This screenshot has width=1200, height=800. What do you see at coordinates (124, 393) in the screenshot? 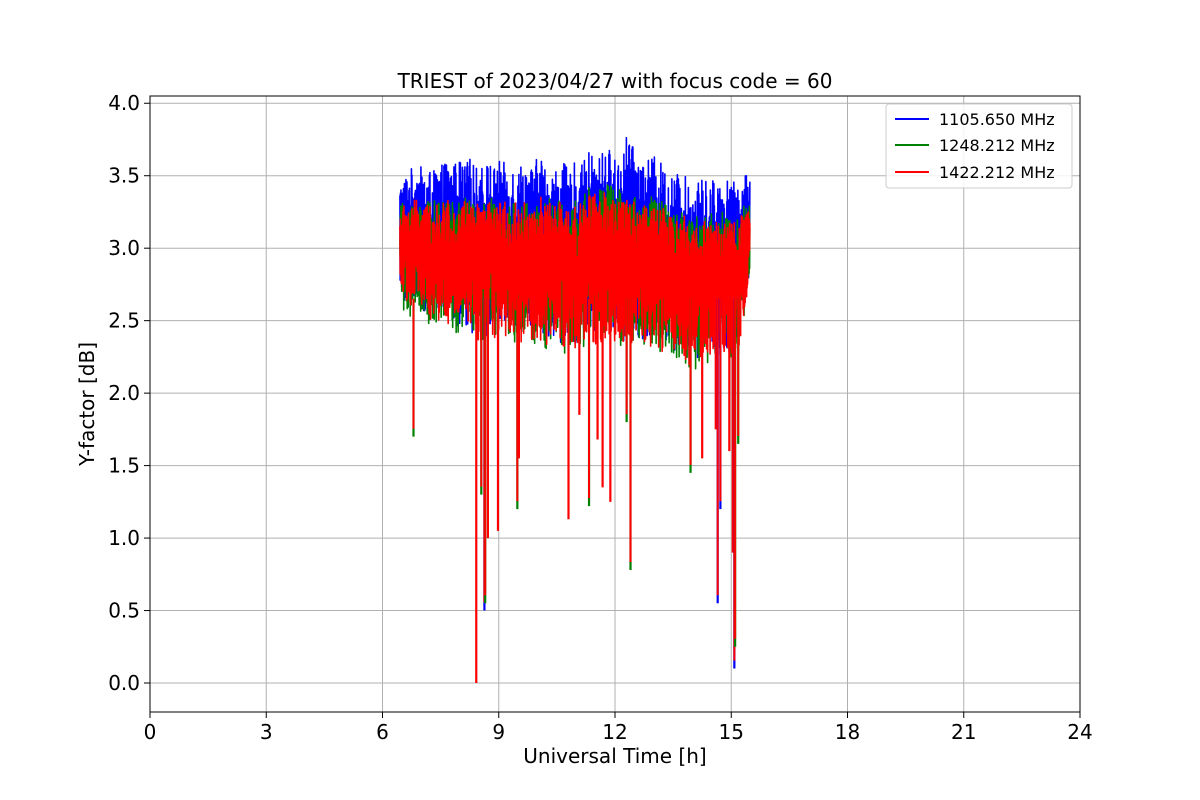
I see `y-tick-label: 2.0` at bounding box center [124, 393].